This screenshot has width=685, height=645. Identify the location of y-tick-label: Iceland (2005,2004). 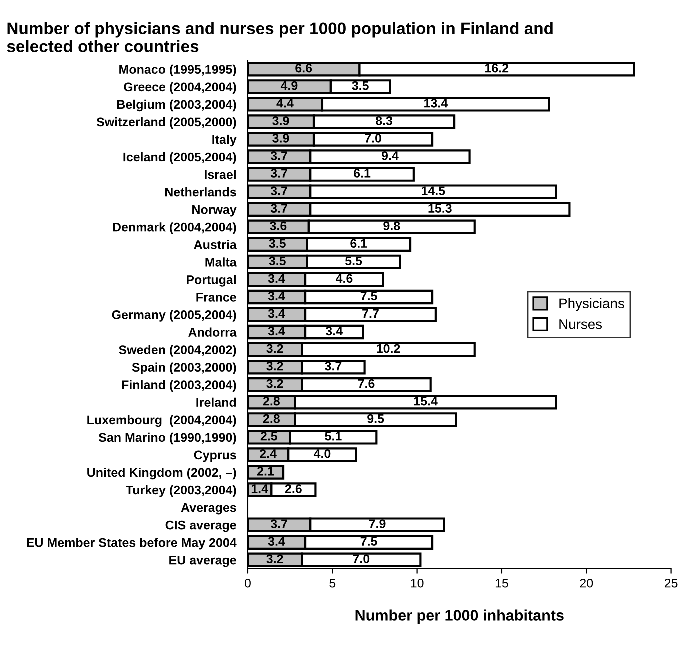
(180, 158).